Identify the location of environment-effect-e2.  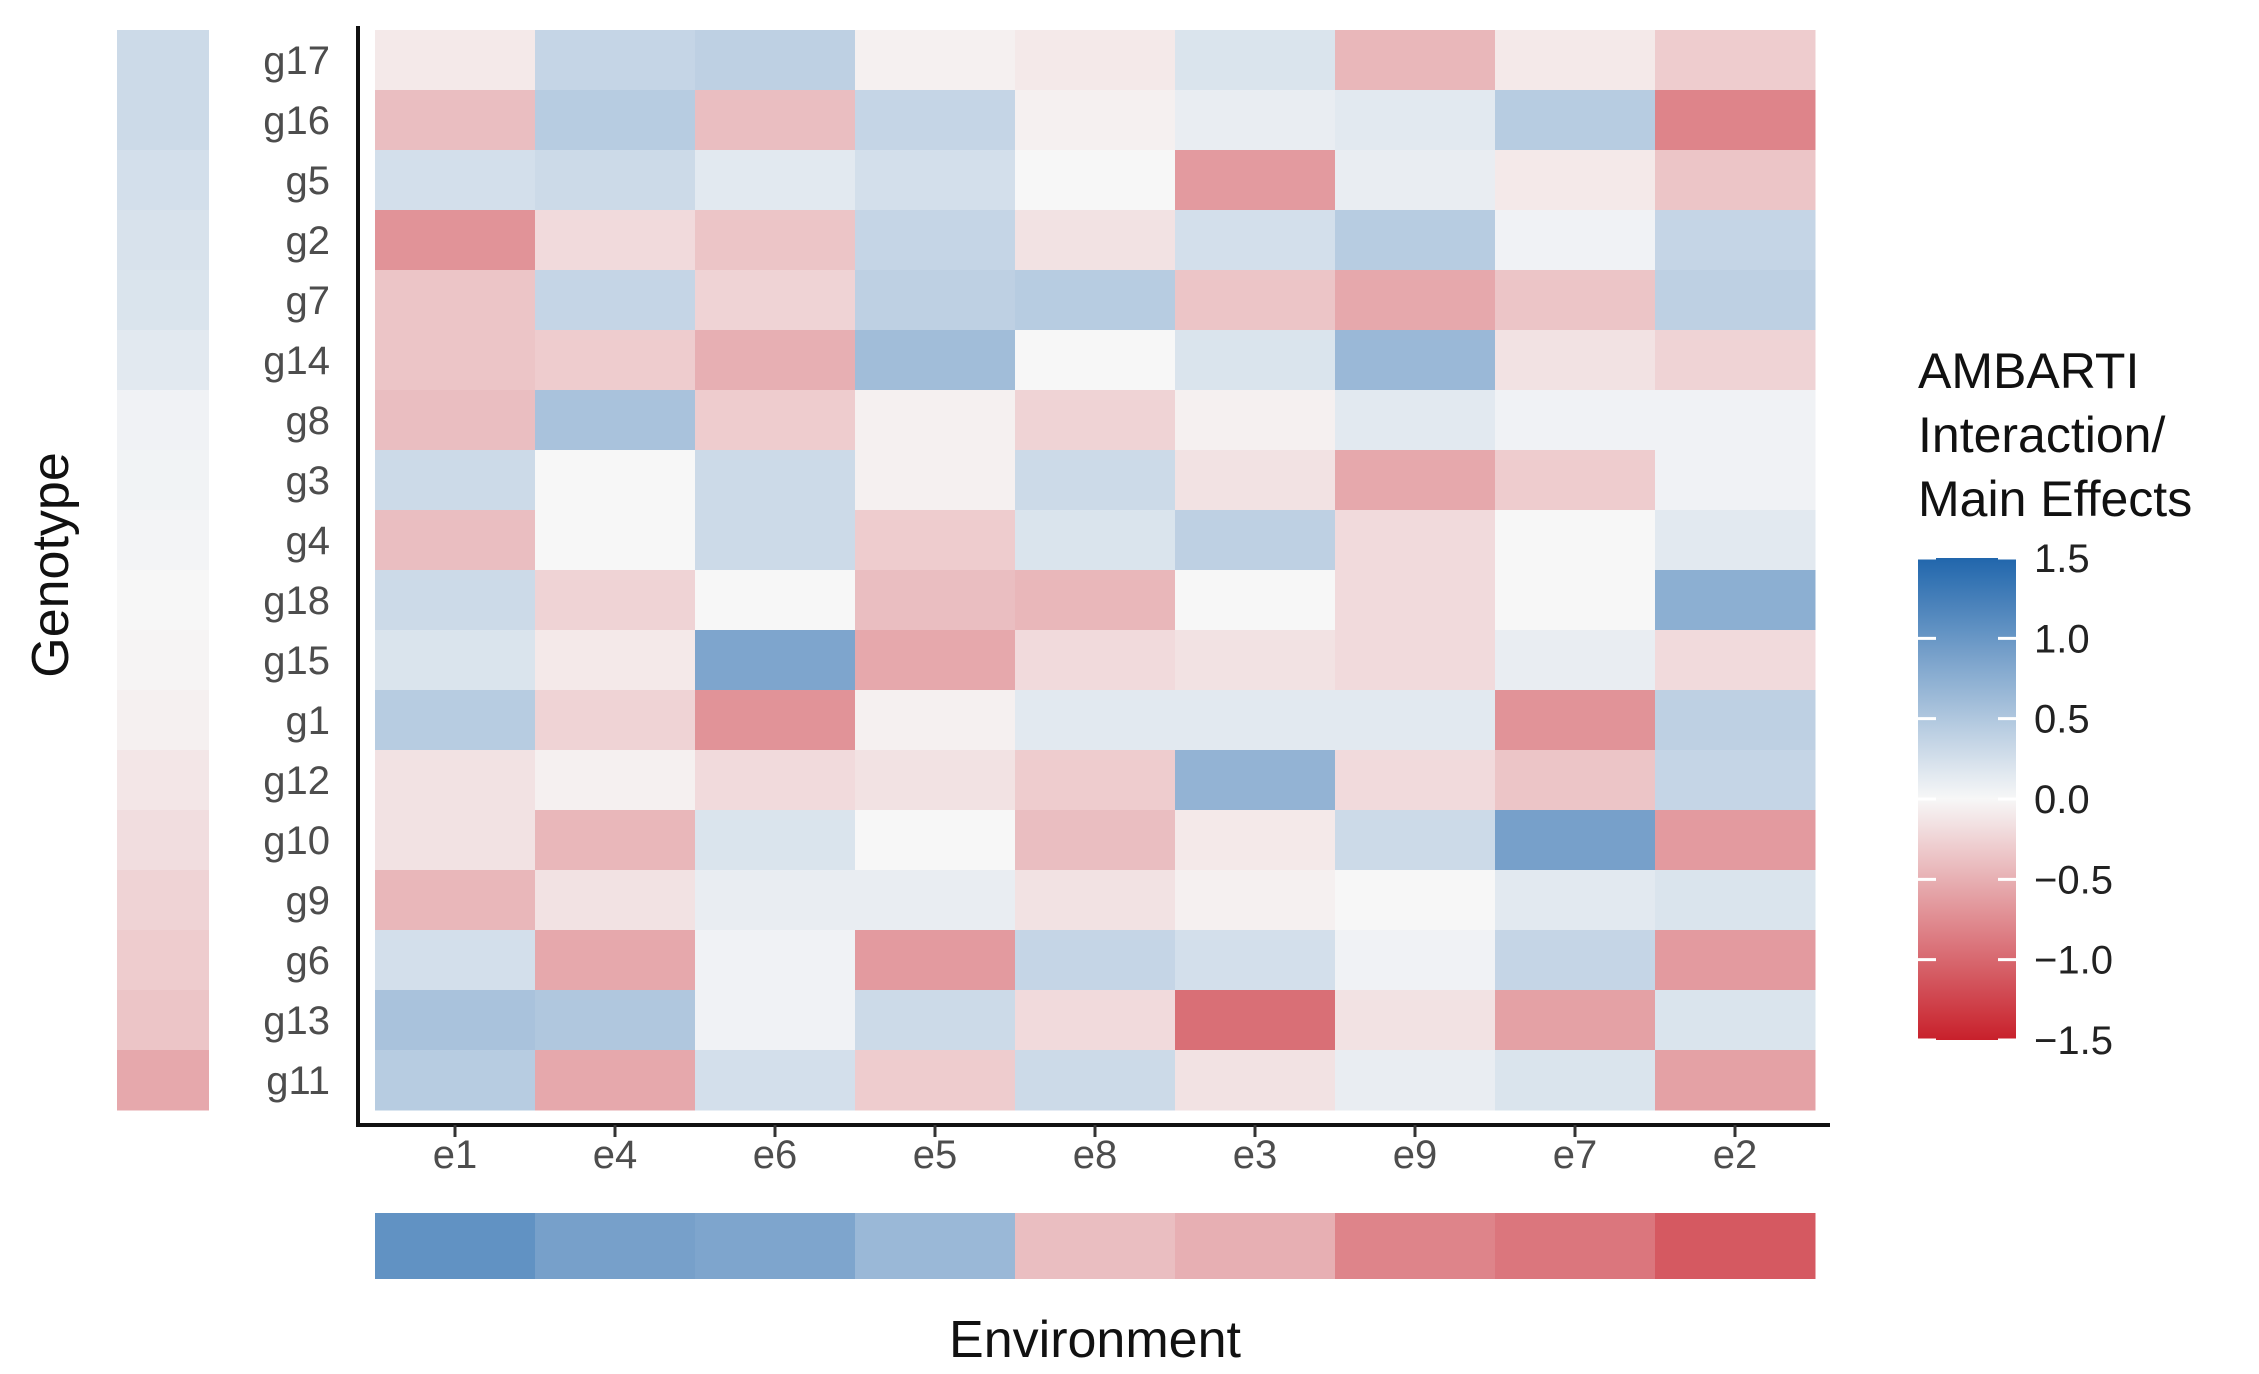
(1735, 1246).